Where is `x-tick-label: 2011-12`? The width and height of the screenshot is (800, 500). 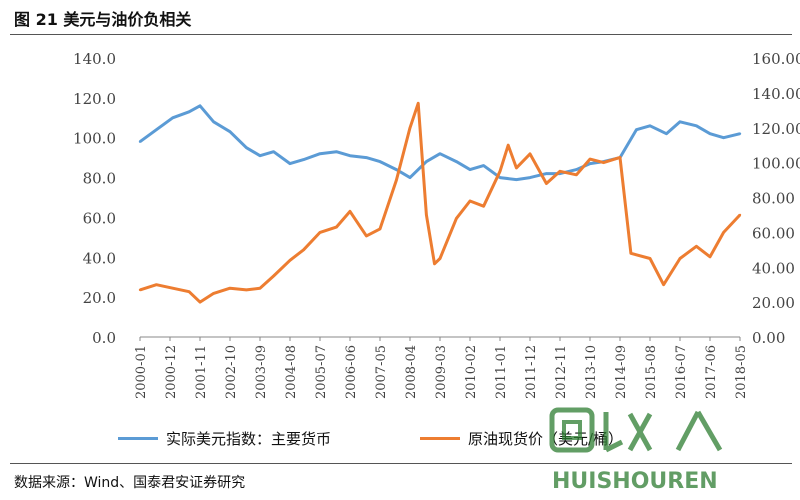 x-tick-label: 2011-12 is located at coordinates (531, 372).